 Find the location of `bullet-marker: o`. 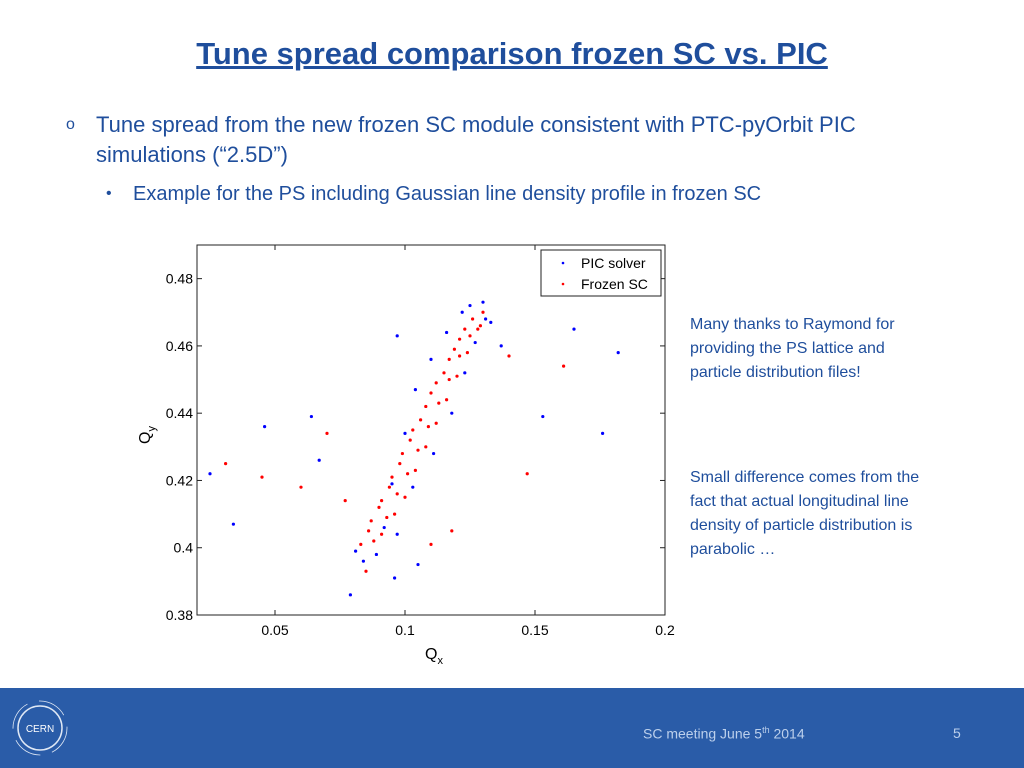

bullet-marker: o is located at coordinates (70, 124).